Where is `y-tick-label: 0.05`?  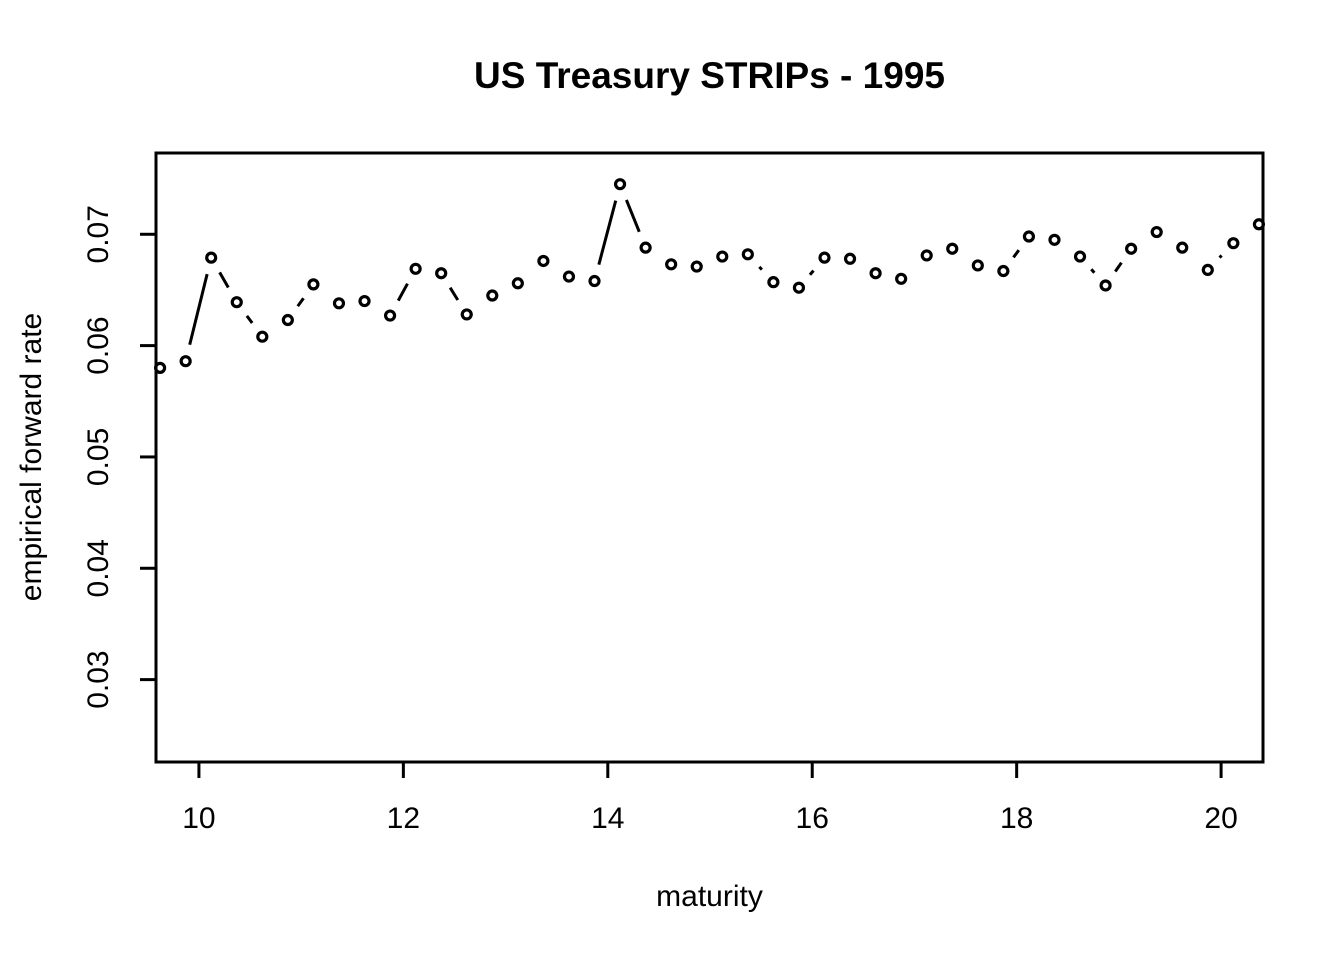
y-tick-label: 0.05 is located at coordinates (98, 457).